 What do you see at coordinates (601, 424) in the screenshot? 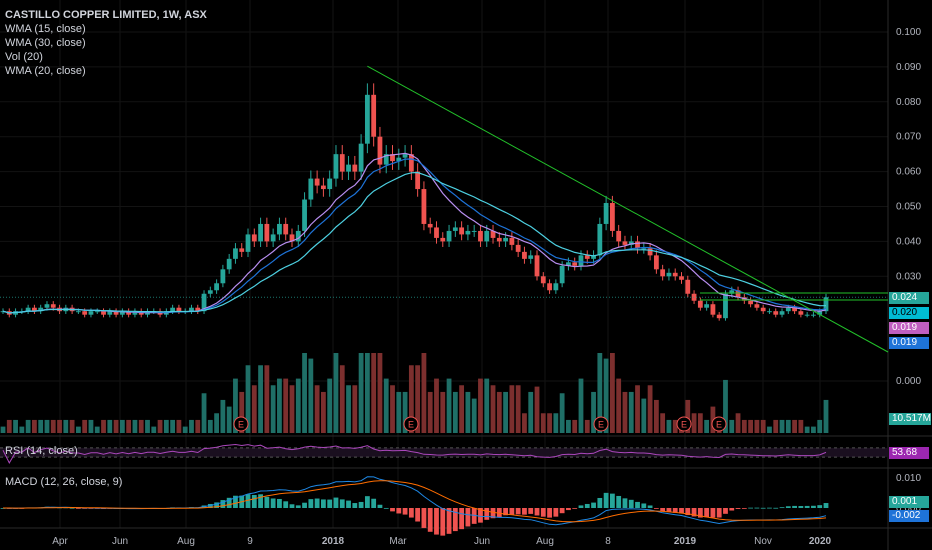
I see `earnings-marker: E` at bounding box center [601, 424].